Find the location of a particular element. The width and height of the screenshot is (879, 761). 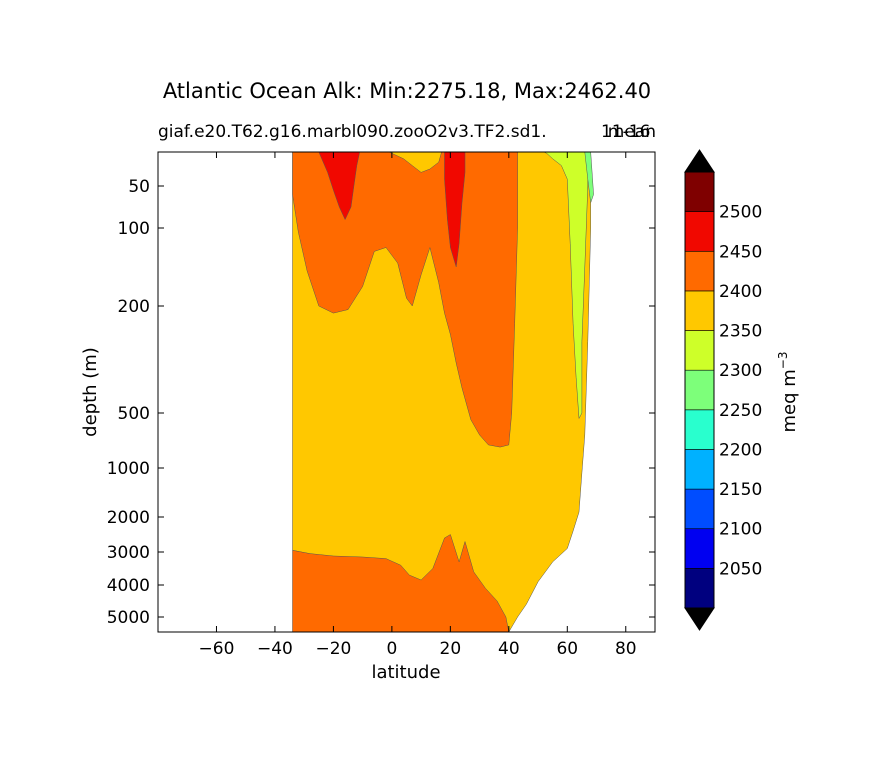

colorbar-label-exponent: −3 is located at coordinates (783, 361).